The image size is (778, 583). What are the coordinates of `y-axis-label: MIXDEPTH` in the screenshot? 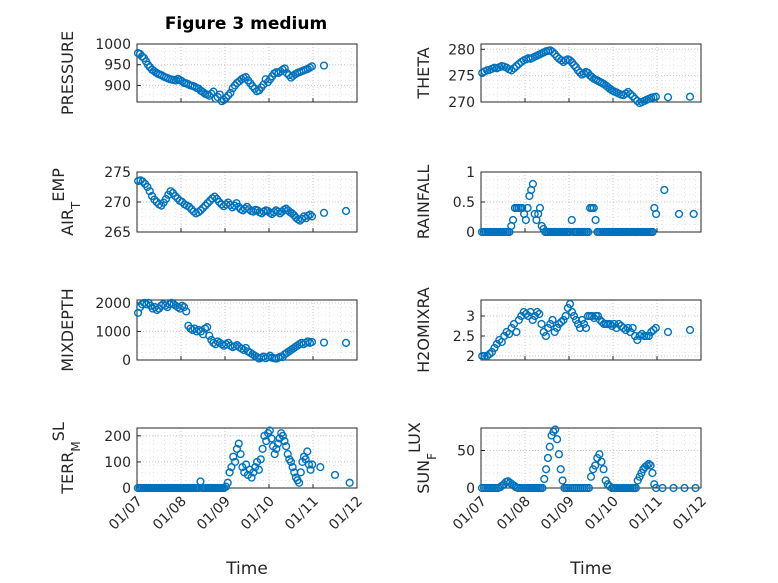 It's located at (67, 329).